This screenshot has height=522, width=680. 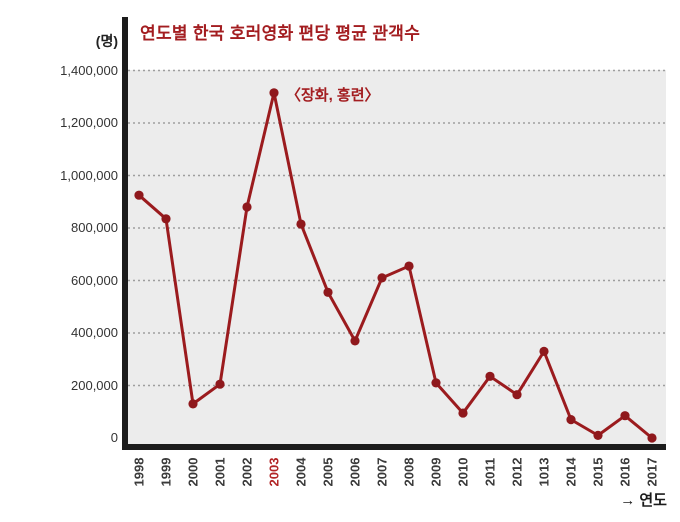 I want to click on chart-title: 연도별 한국 호러영화 편당 평균 관객수, so click(x=280, y=33).